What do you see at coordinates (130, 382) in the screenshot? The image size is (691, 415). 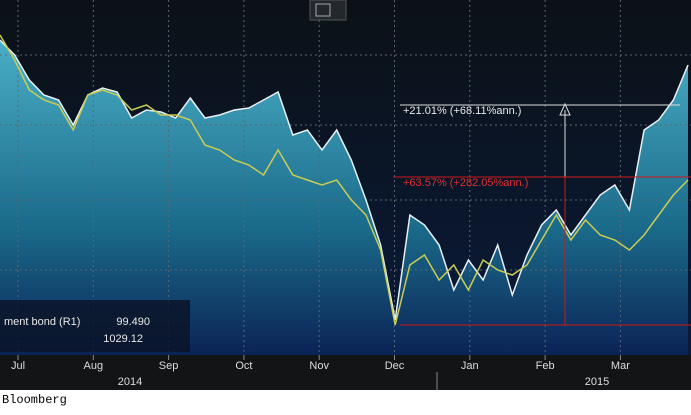 I see `year-label: 2014` at bounding box center [130, 382].